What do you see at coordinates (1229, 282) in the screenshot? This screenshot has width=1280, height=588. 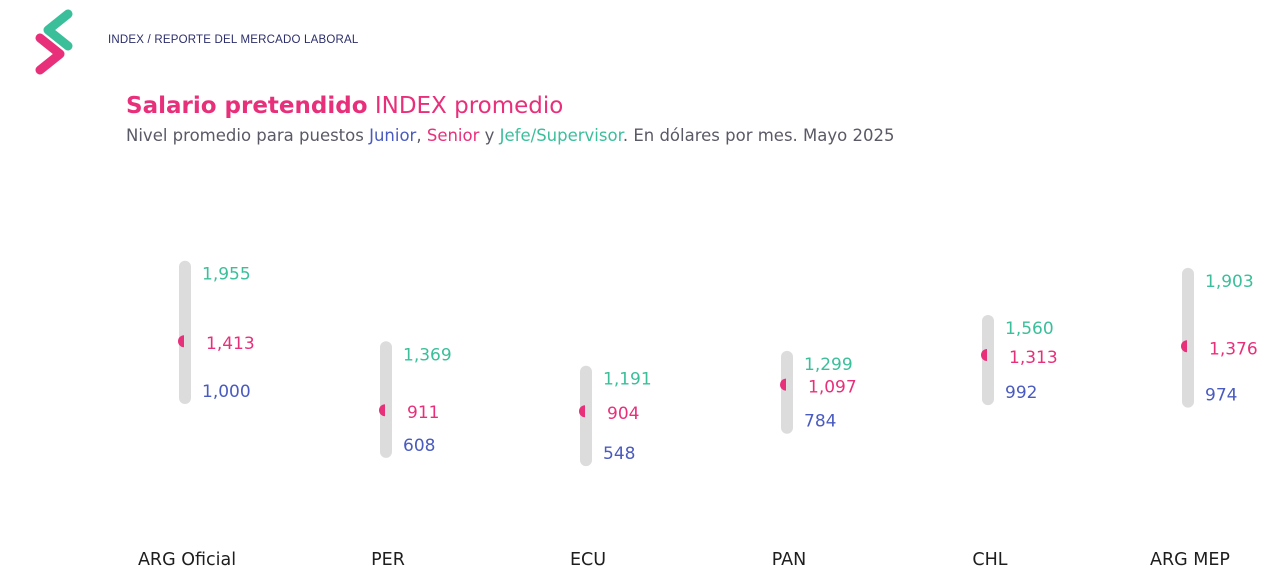 I see `jefe-value-label-arg-mep: 1,903` at bounding box center [1229, 282].